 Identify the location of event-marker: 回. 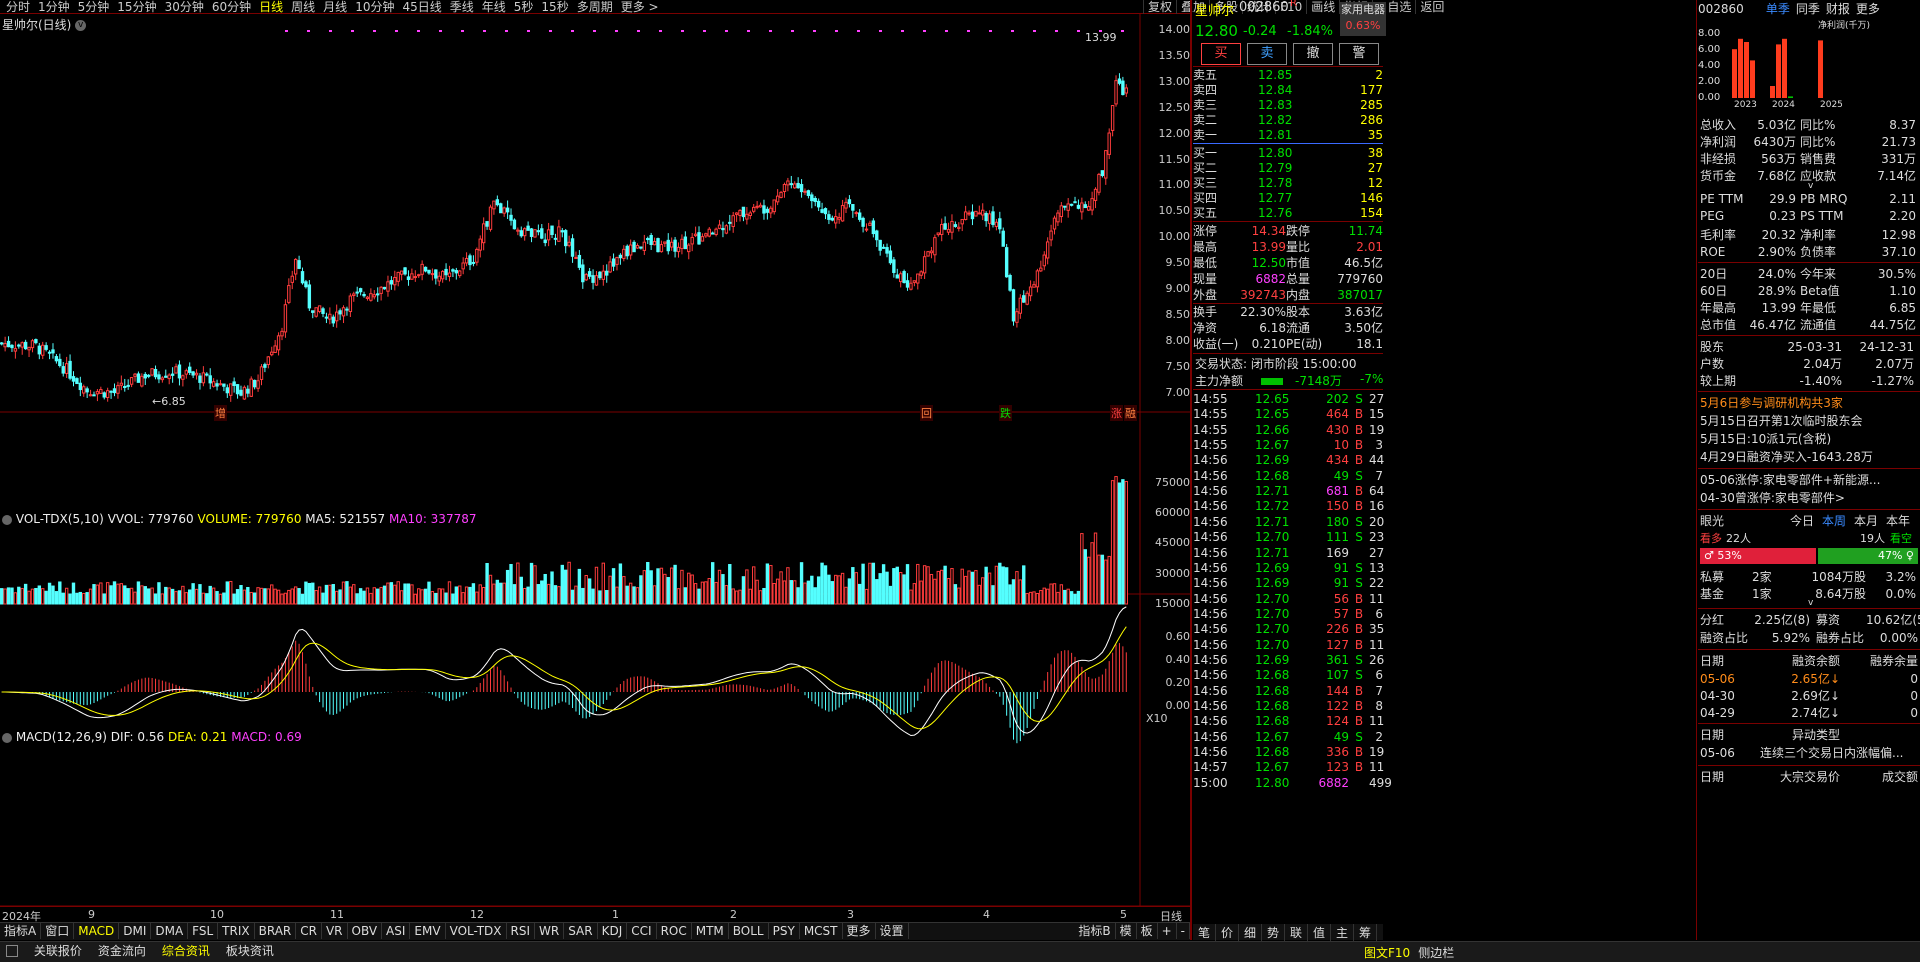
(926, 413).